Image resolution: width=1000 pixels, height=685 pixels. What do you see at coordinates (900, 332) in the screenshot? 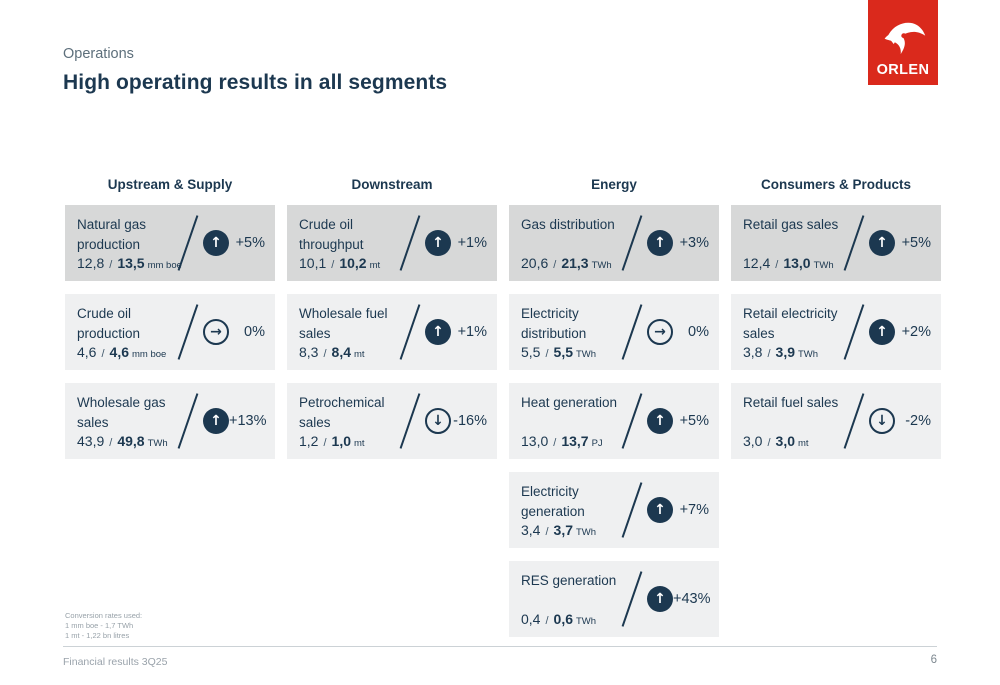
I see `metric-change-group: ↑ +2%` at bounding box center [900, 332].